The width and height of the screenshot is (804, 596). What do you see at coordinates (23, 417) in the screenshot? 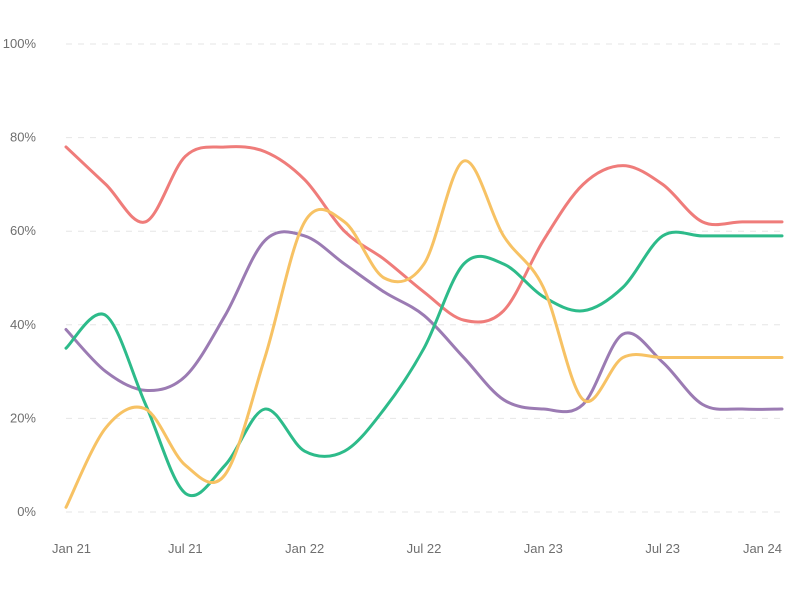
I see `y-tick-label: 20%` at bounding box center [23, 417].